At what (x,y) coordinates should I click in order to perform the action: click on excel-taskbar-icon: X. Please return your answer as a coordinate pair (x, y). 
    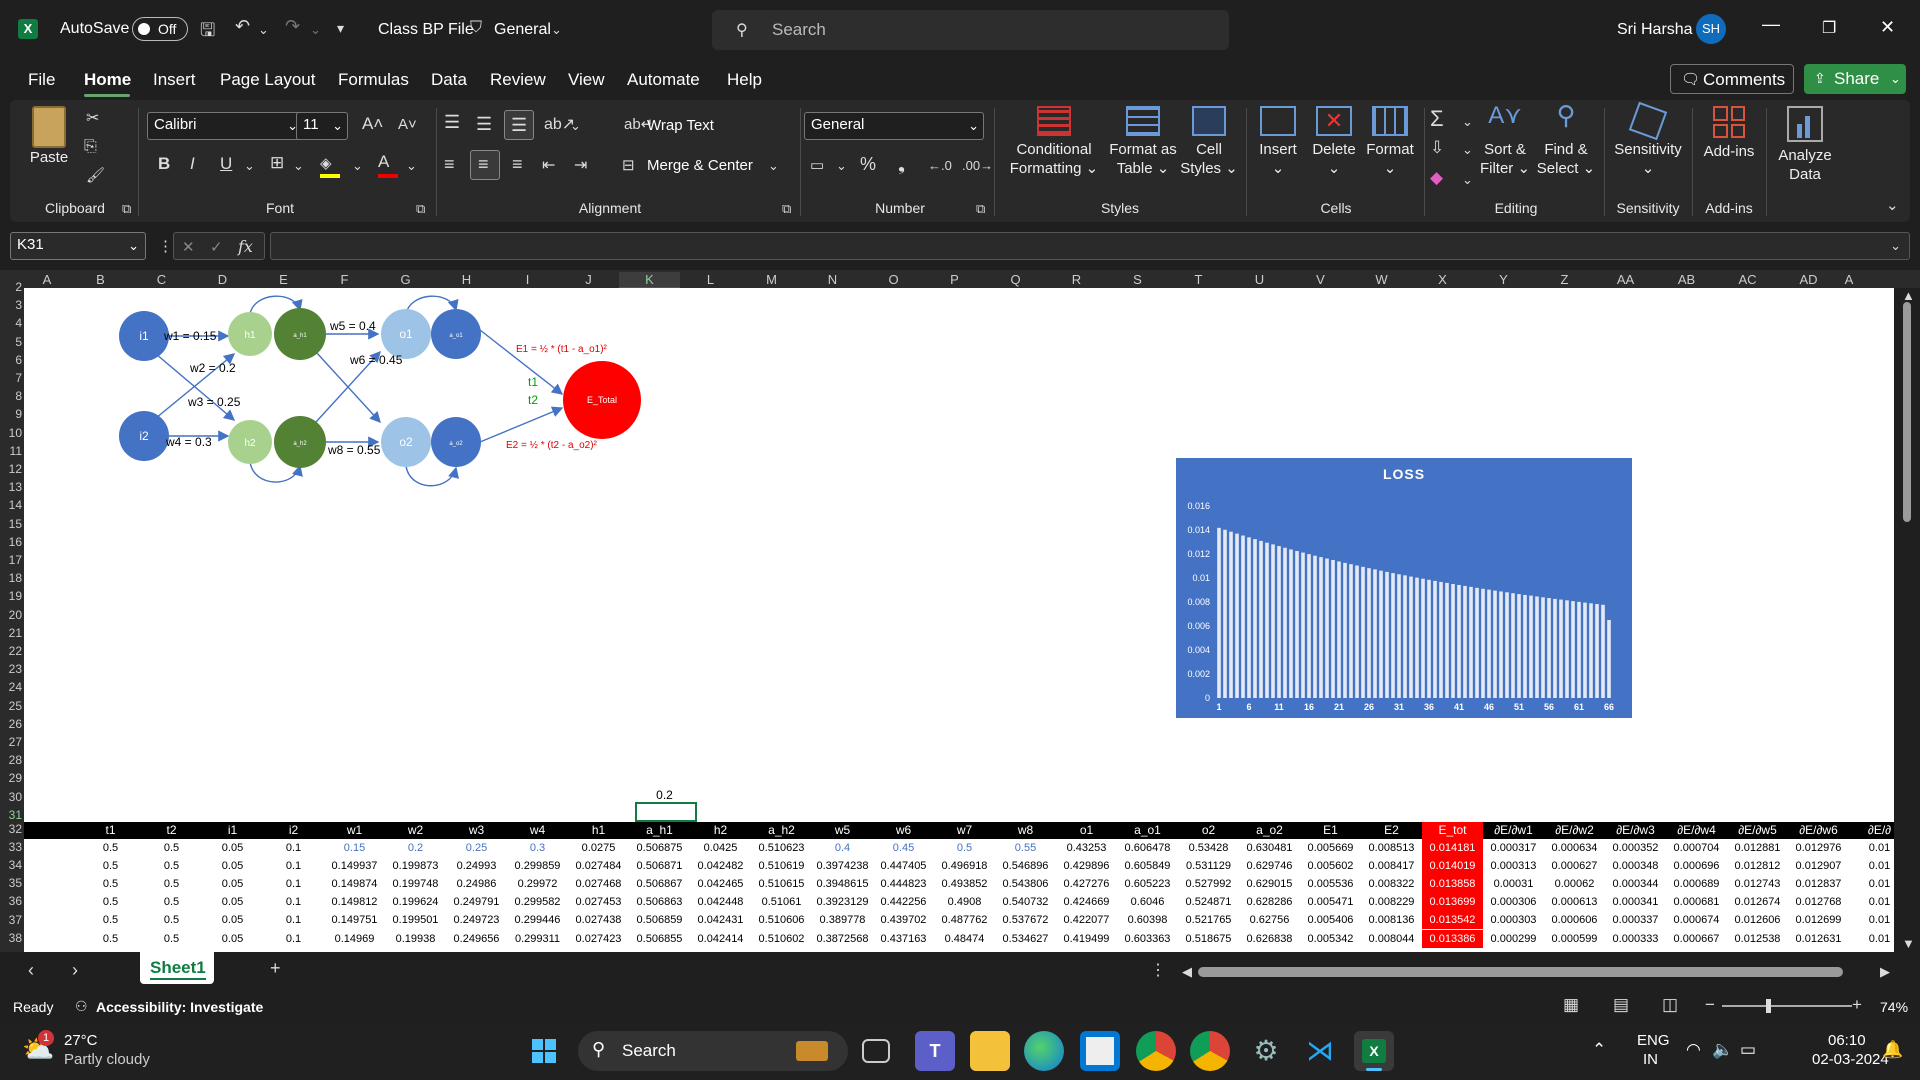
    Looking at the image, I should click on (1374, 1051).